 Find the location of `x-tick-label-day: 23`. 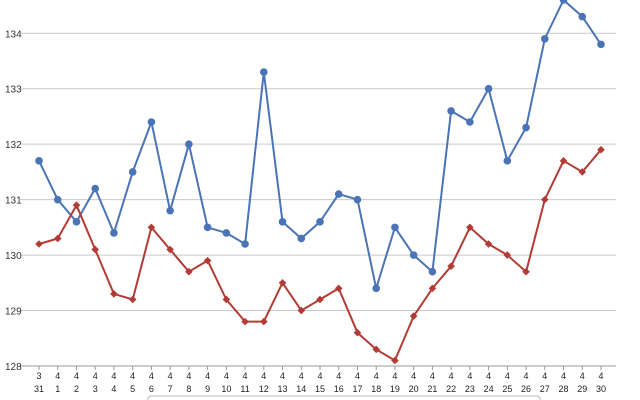

x-tick-label-day: 23 is located at coordinates (470, 389).